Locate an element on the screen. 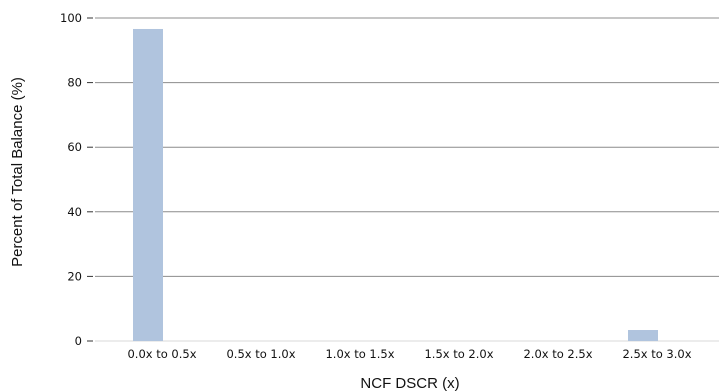 The height and width of the screenshot is (392, 719). y-axis-title: Percent of Total Balance (%) is located at coordinates (17, 172).